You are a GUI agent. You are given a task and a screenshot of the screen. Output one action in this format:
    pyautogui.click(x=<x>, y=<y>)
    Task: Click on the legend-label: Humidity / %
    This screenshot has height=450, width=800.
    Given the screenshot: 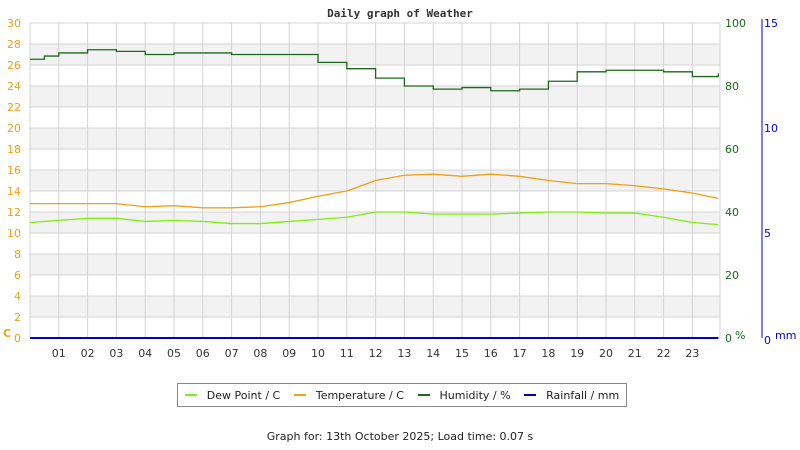 What is the action you would take?
    pyautogui.click(x=475, y=395)
    